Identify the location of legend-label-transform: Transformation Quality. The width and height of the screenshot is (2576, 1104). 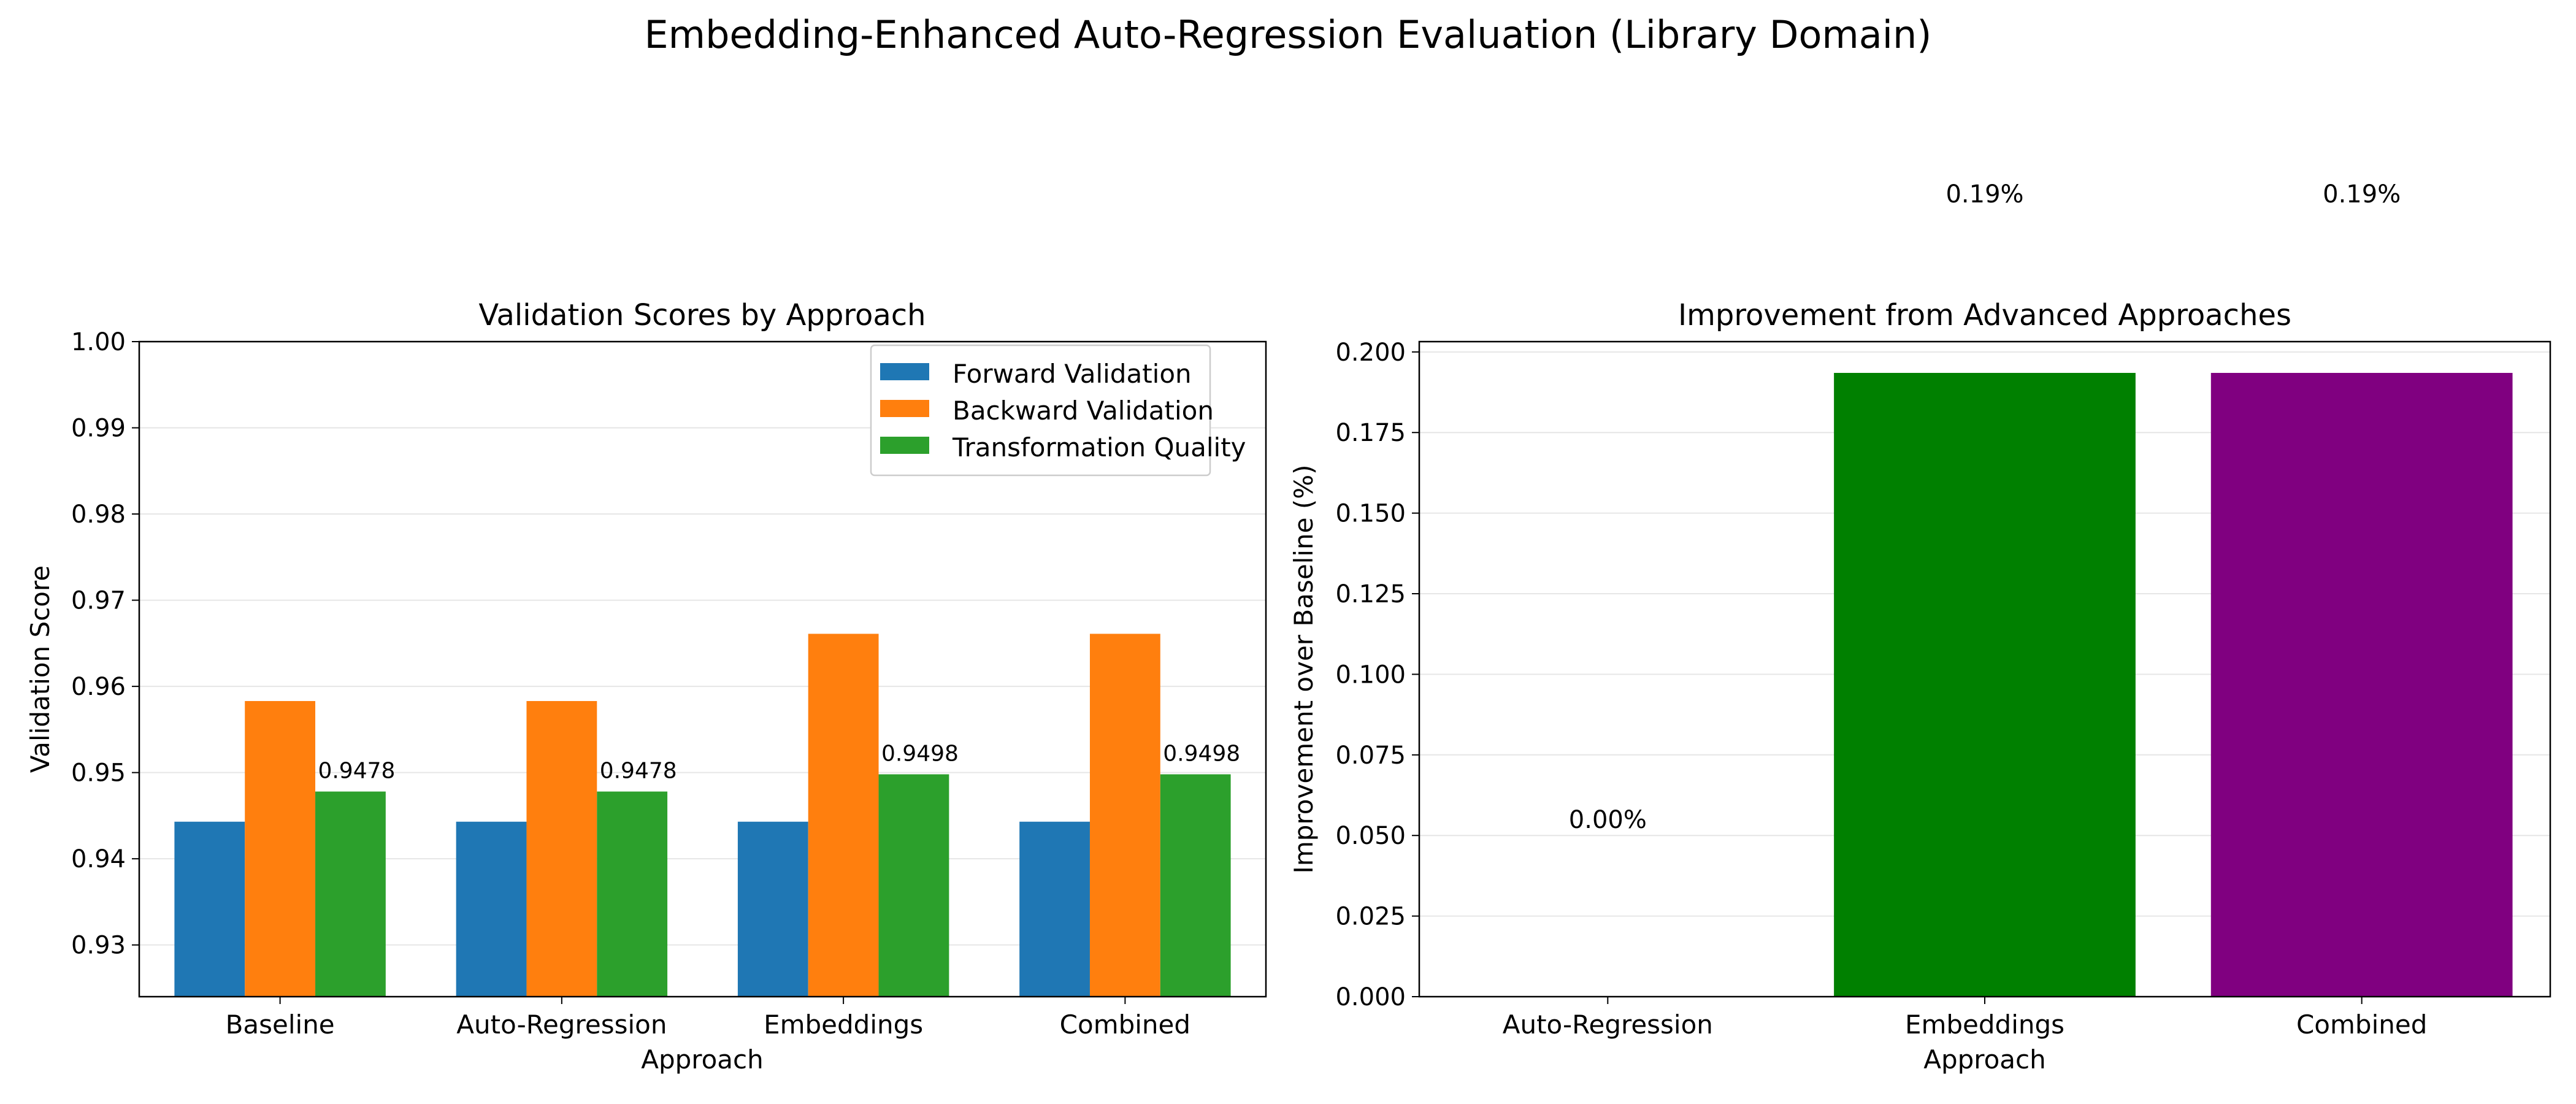
(1099, 447).